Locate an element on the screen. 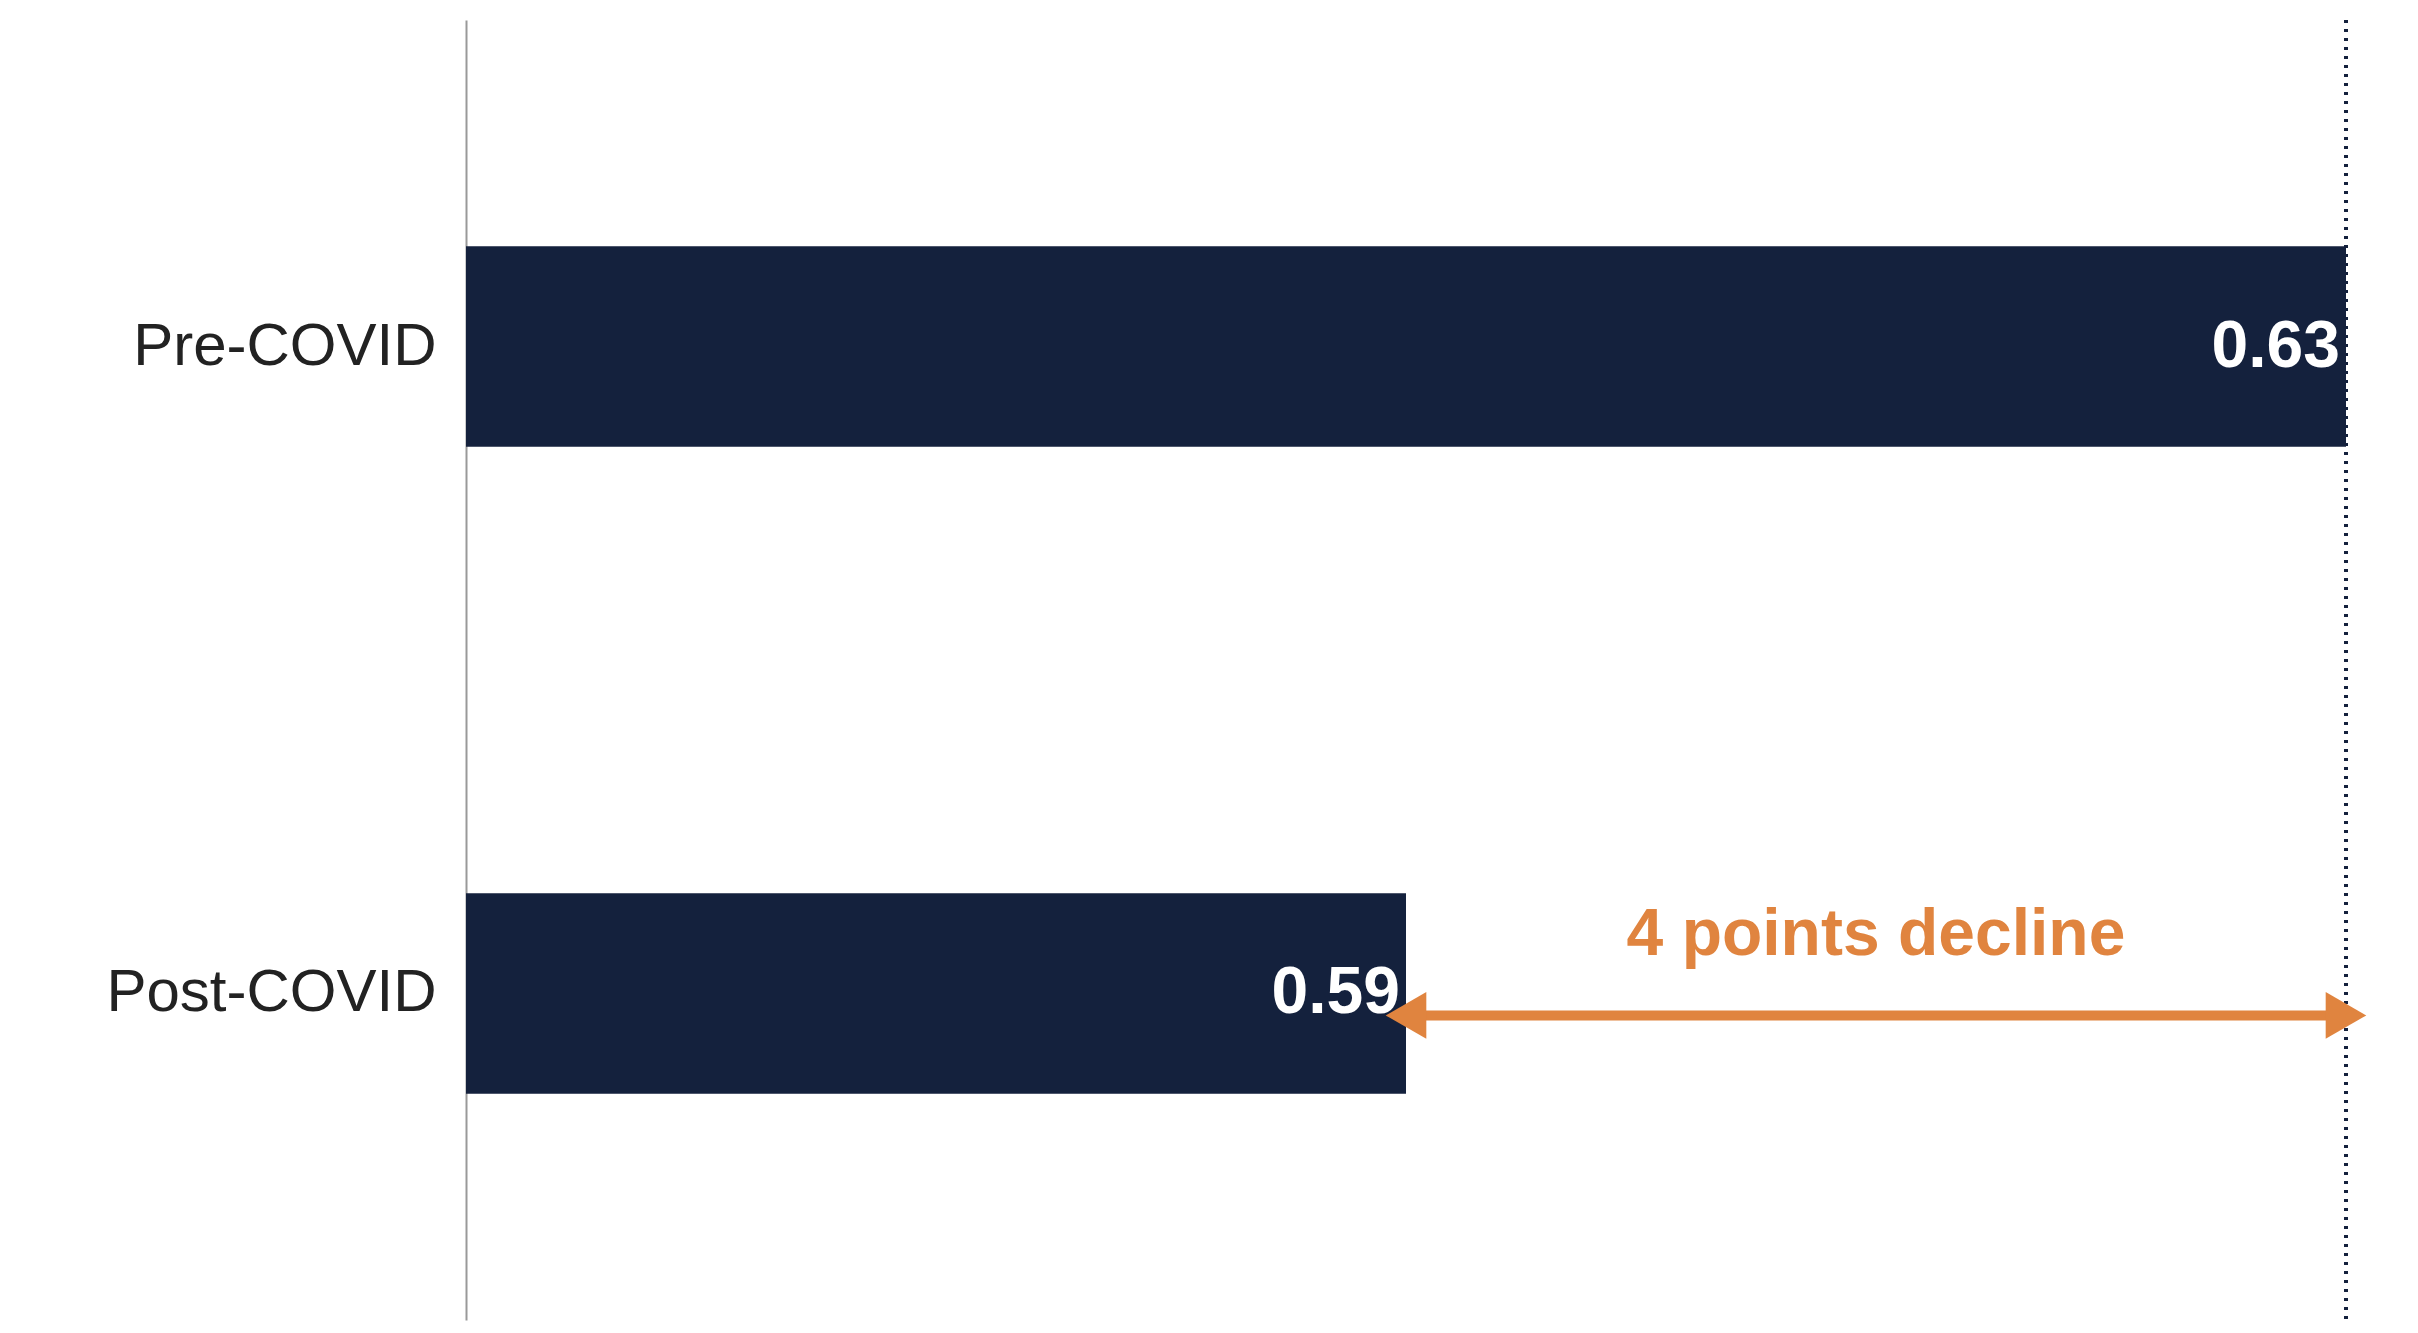  data-label: 0.63 is located at coordinates (2275, 343).